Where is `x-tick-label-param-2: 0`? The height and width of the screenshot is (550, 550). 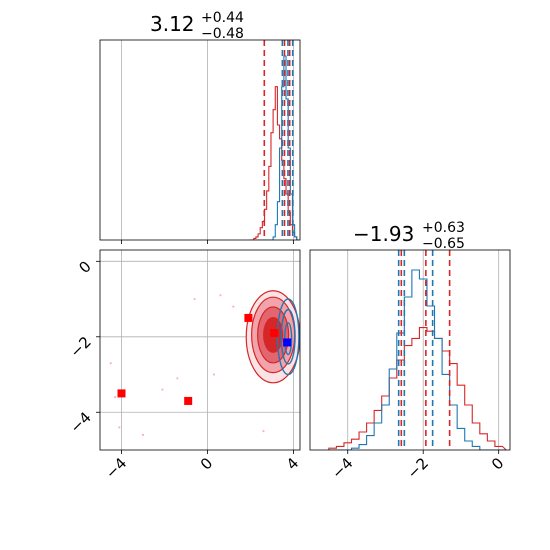 x-tick-label-param-2: 0 is located at coordinates (497, 463).